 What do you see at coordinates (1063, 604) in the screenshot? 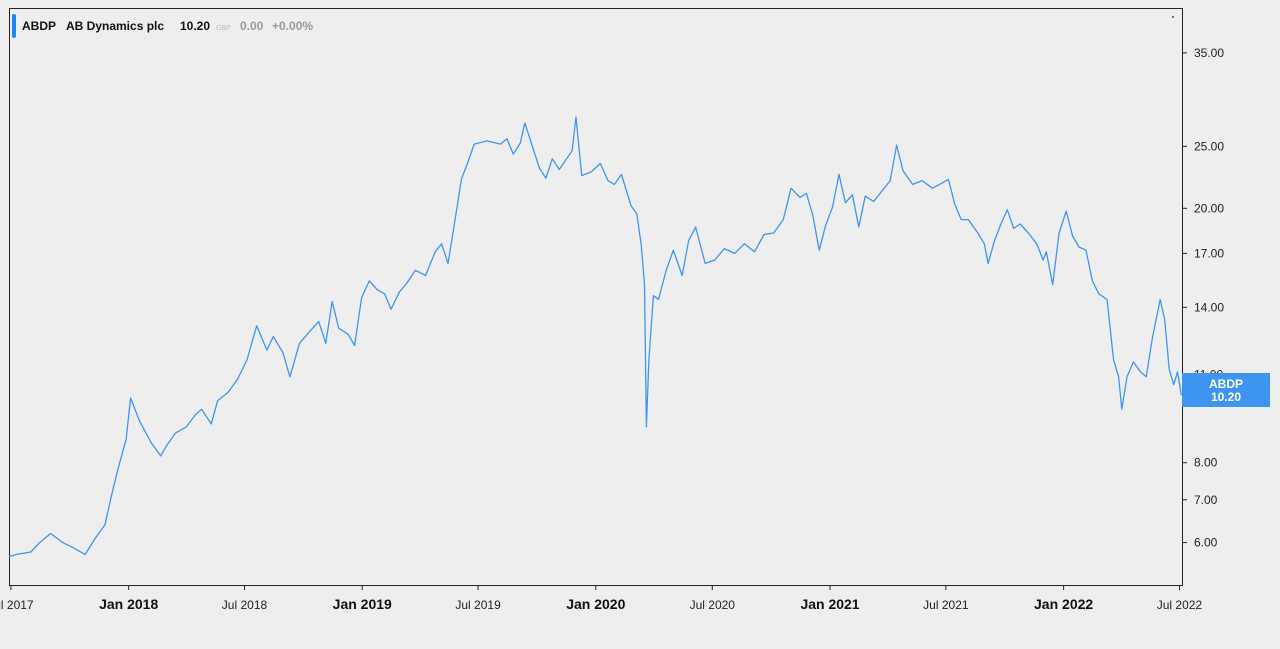
I see `x-tick-label: Jan 2022` at bounding box center [1063, 604].